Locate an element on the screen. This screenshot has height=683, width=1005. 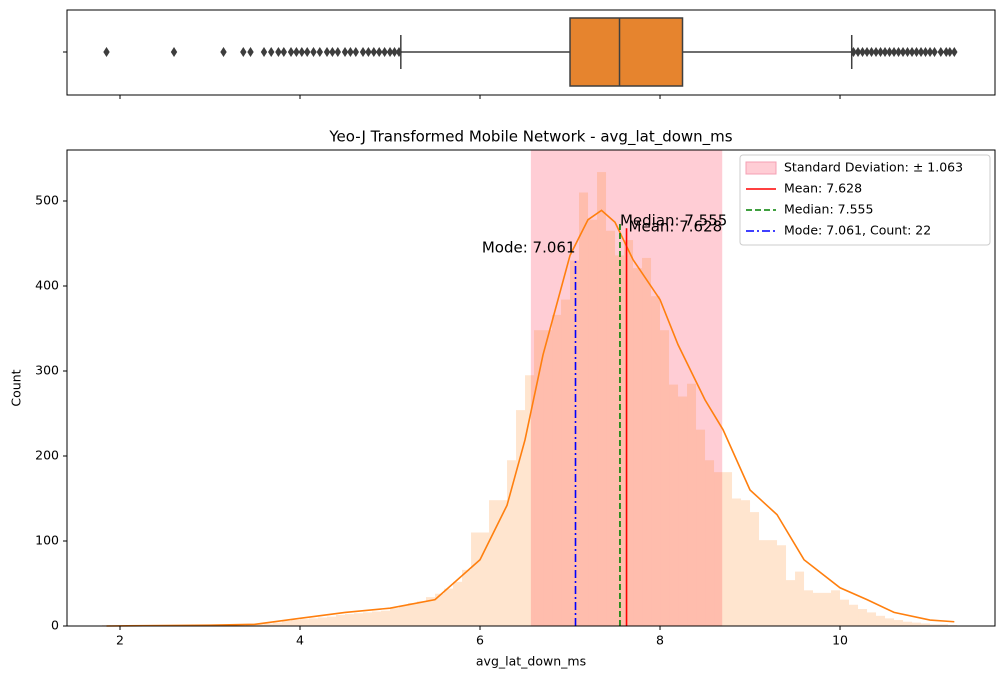
x-tick-label: 8 is located at coordinates (660, 640).